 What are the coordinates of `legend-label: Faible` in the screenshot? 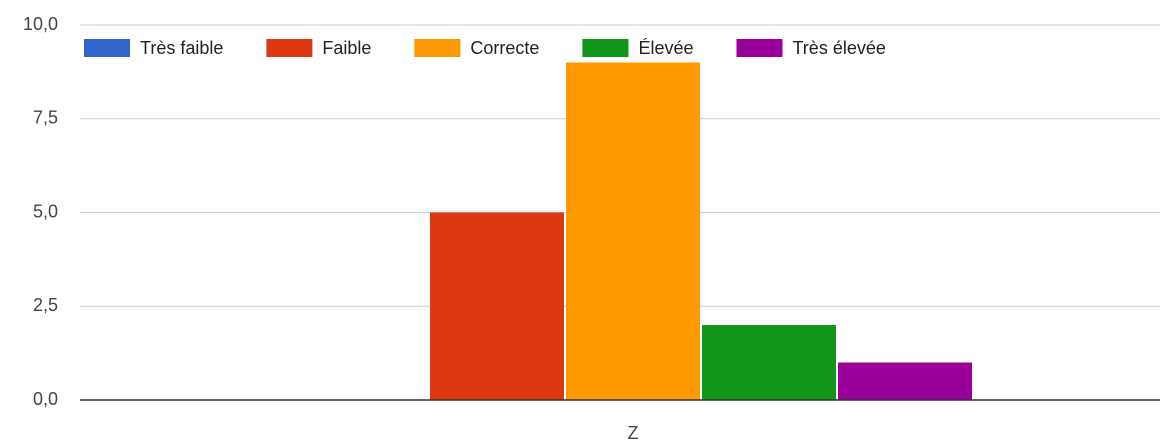 It's located at (346, 48).